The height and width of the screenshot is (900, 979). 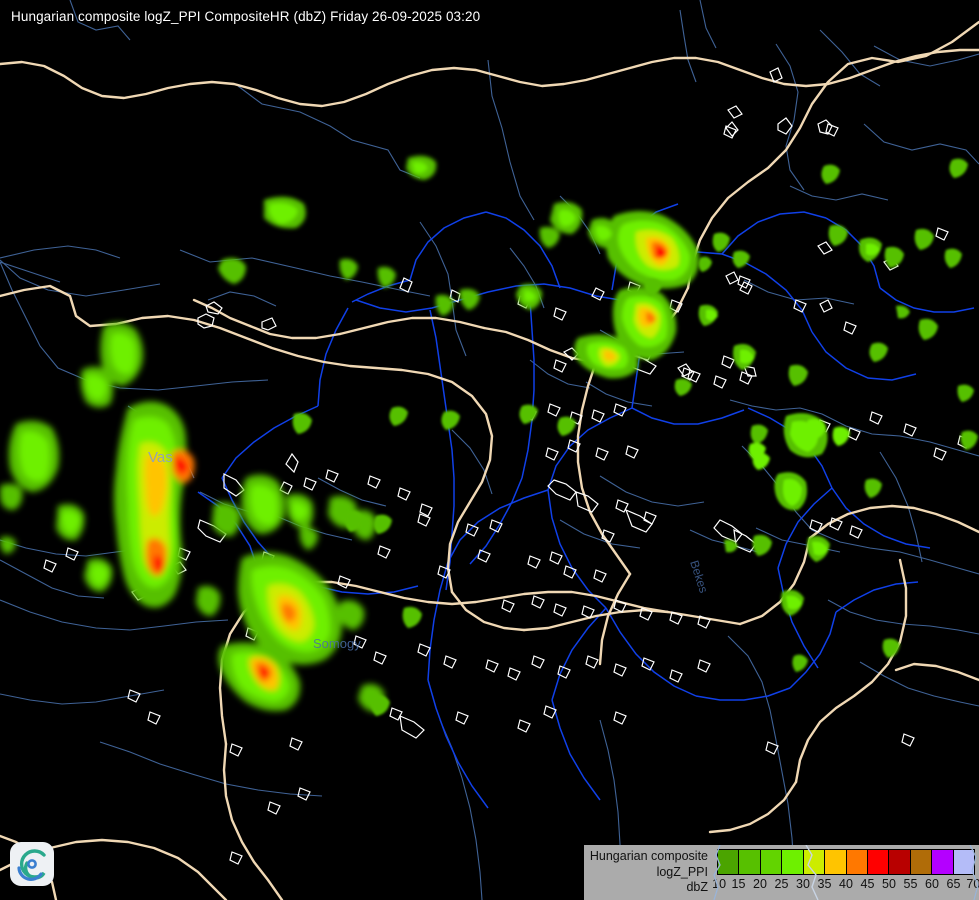 What do you see at coordinates (97, 465) in the screenshot?
I see `echo-cluster-west-vas` at bounding box center [97, 465].